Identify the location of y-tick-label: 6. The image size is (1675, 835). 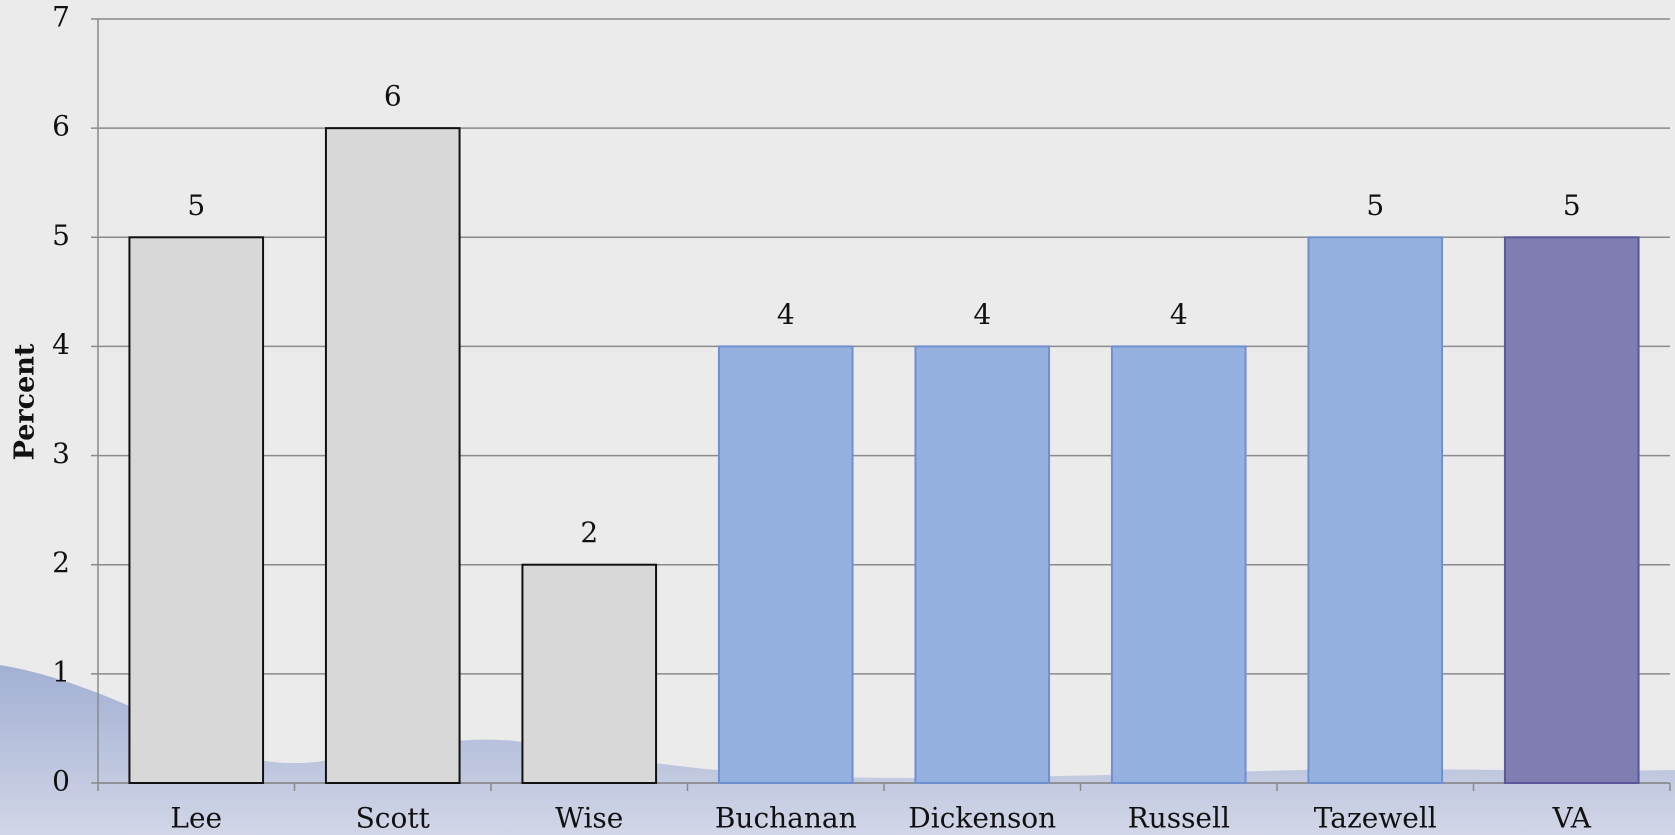
(61, 126).